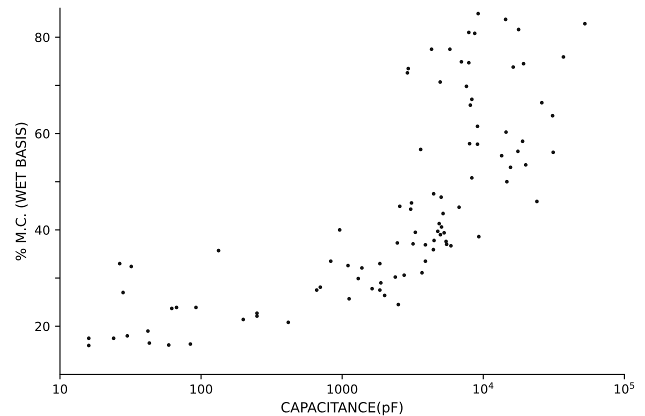  I want to click on x-tick-label: 10, so click(60, 389).